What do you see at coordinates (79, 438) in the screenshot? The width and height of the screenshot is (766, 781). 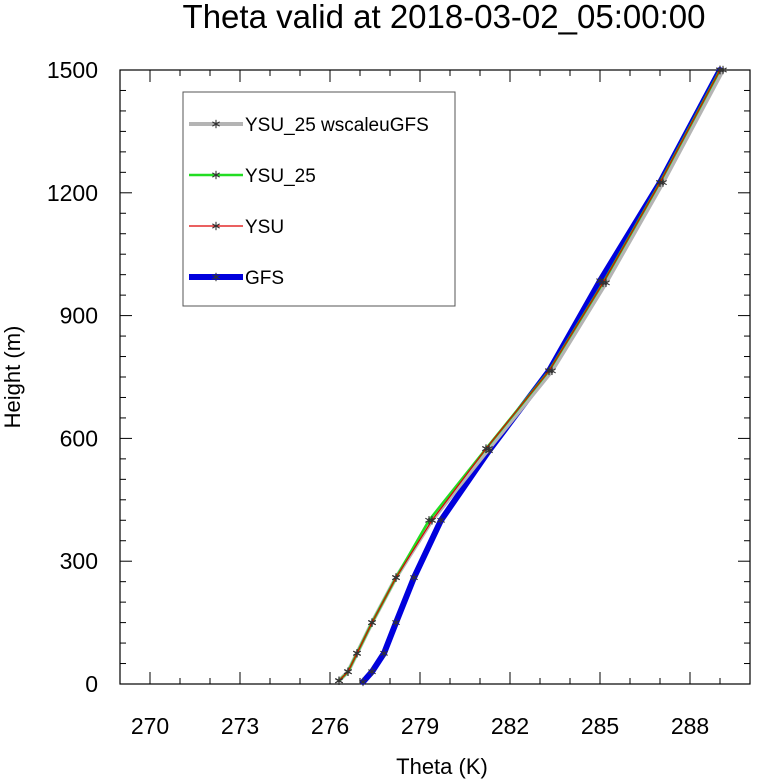 I see `y-tick-label: 600` at bounding box center [79, 438].